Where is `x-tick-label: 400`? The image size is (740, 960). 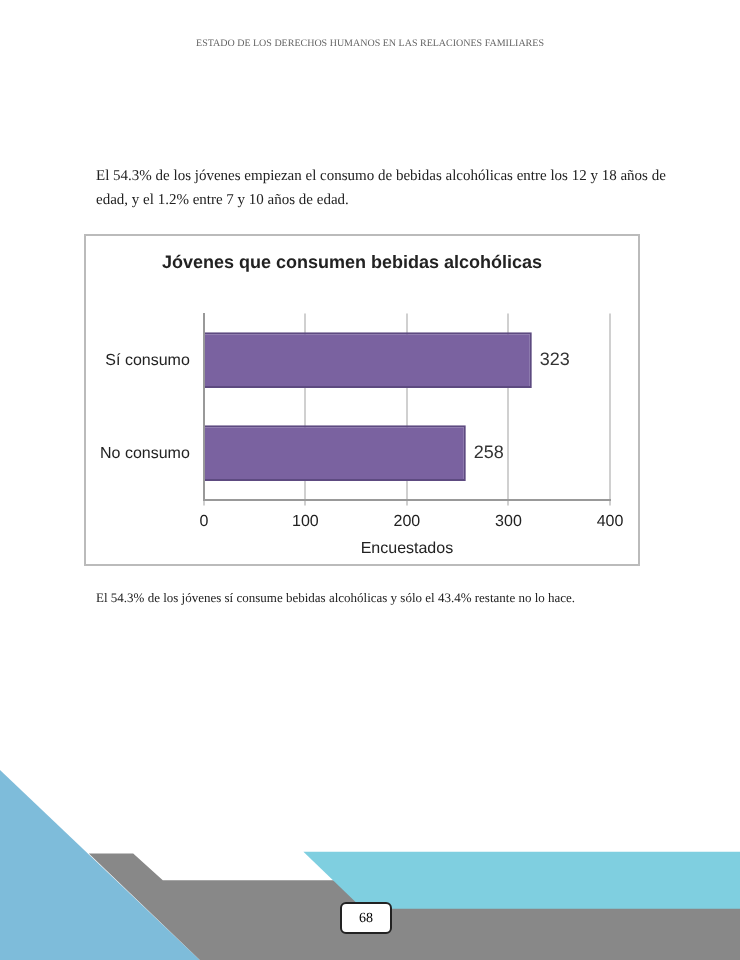 x-tick-label: 400 is located at coordinates (610, 520).